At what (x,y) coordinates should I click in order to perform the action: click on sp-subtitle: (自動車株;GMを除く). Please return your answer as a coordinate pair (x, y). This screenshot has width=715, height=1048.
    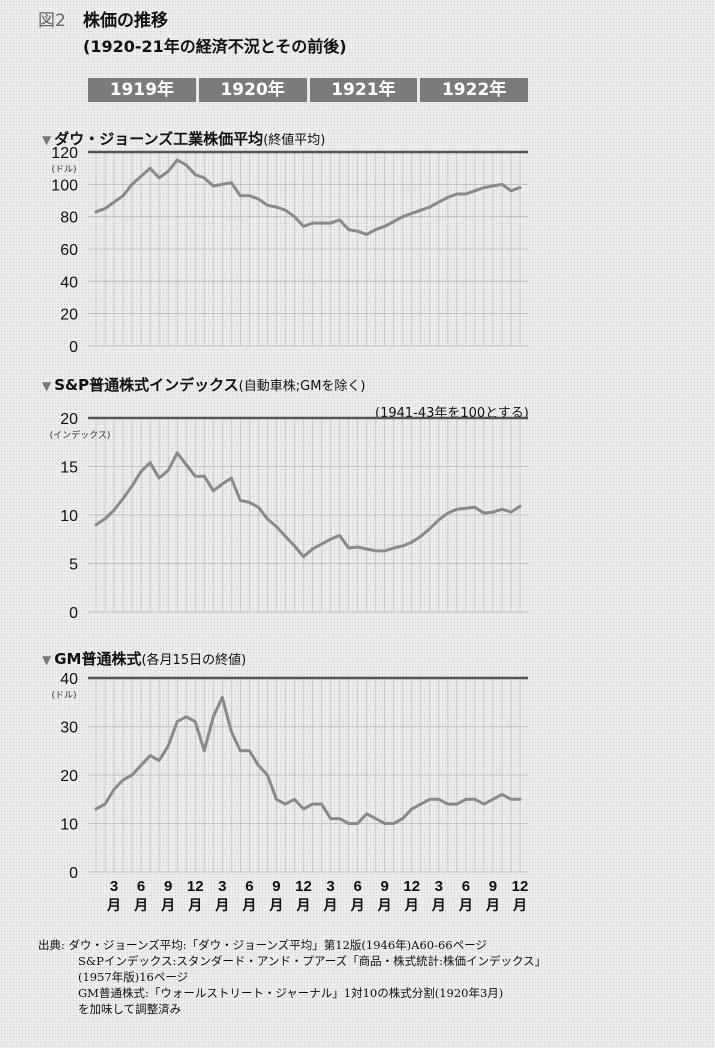
    Looking at the image, I should click on (302, 386).